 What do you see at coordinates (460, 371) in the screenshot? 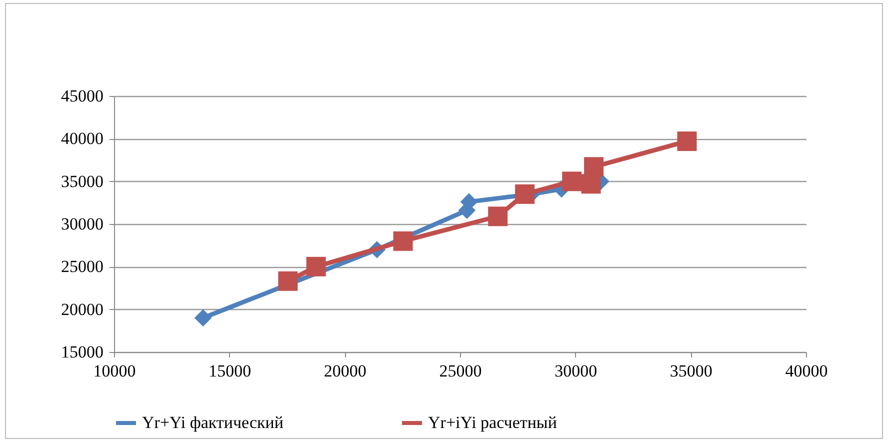
I see `x-tick-label: 25000` at bounding box center [460, 371].